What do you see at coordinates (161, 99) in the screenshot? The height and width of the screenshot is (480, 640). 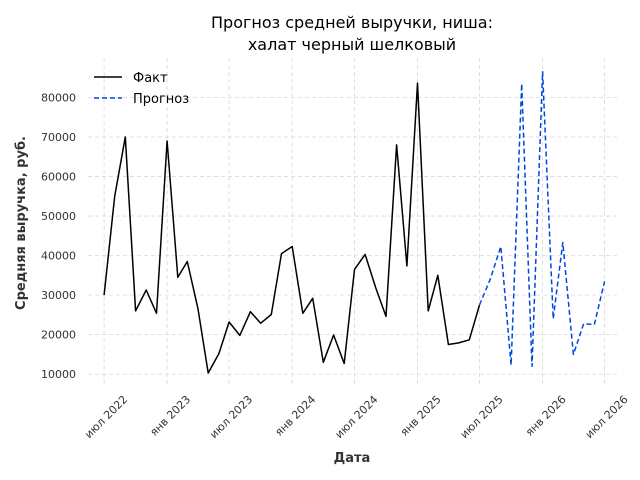 I see `legend-label-forecast: Прогноз` at bounding box center [161, 99].